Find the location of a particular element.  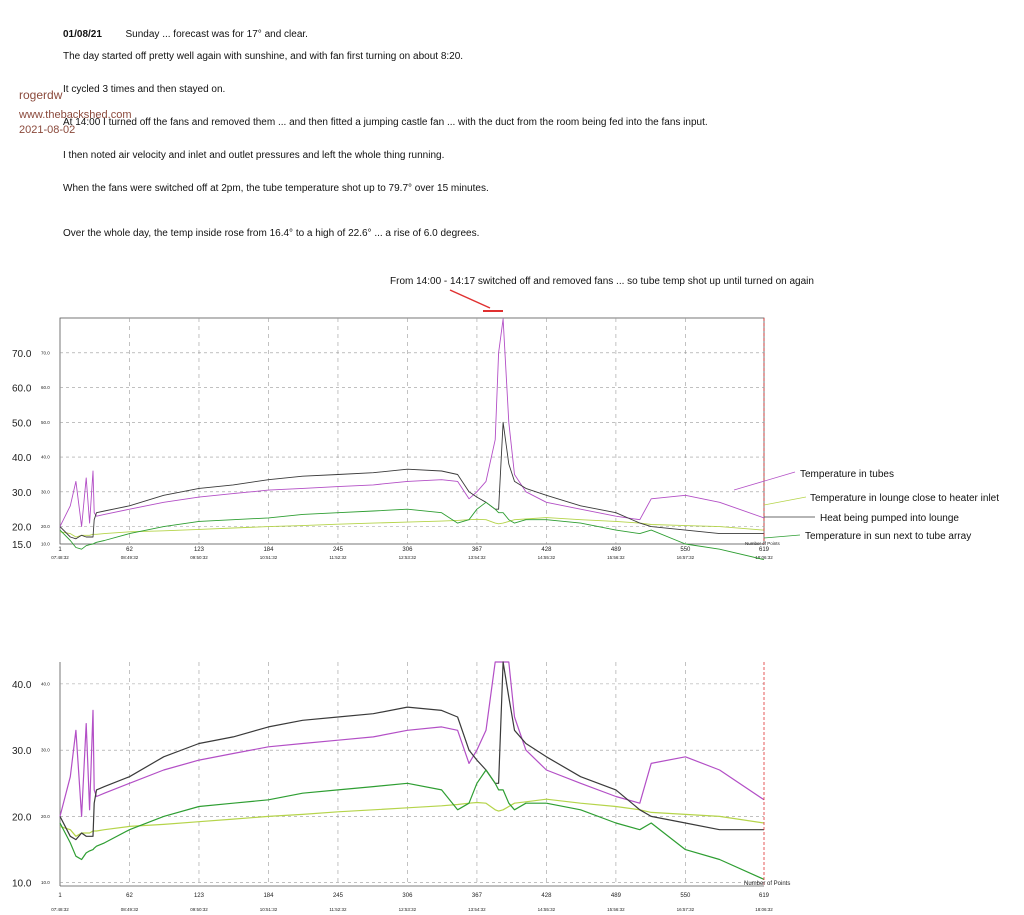

chart-bottom-x-axis-label: Number of Points is located at coordinates (767, 884).